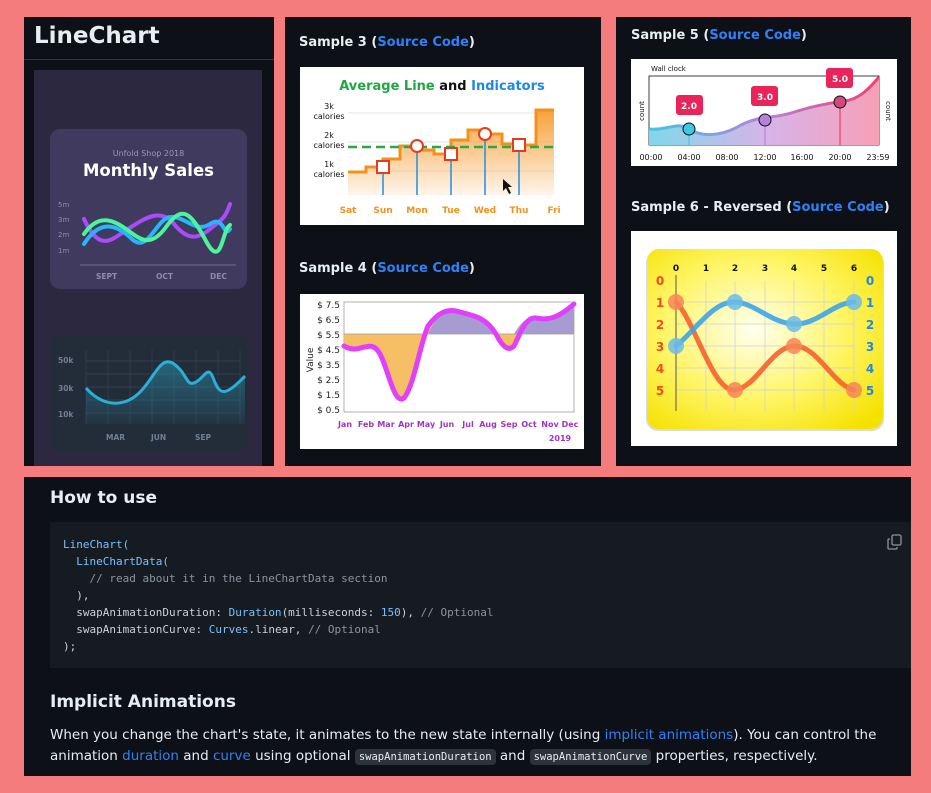  What do you see at coordinates (507, 186) in the screenshot?
I see `mouse-cursor-icon` at bounding box center [507, 186].